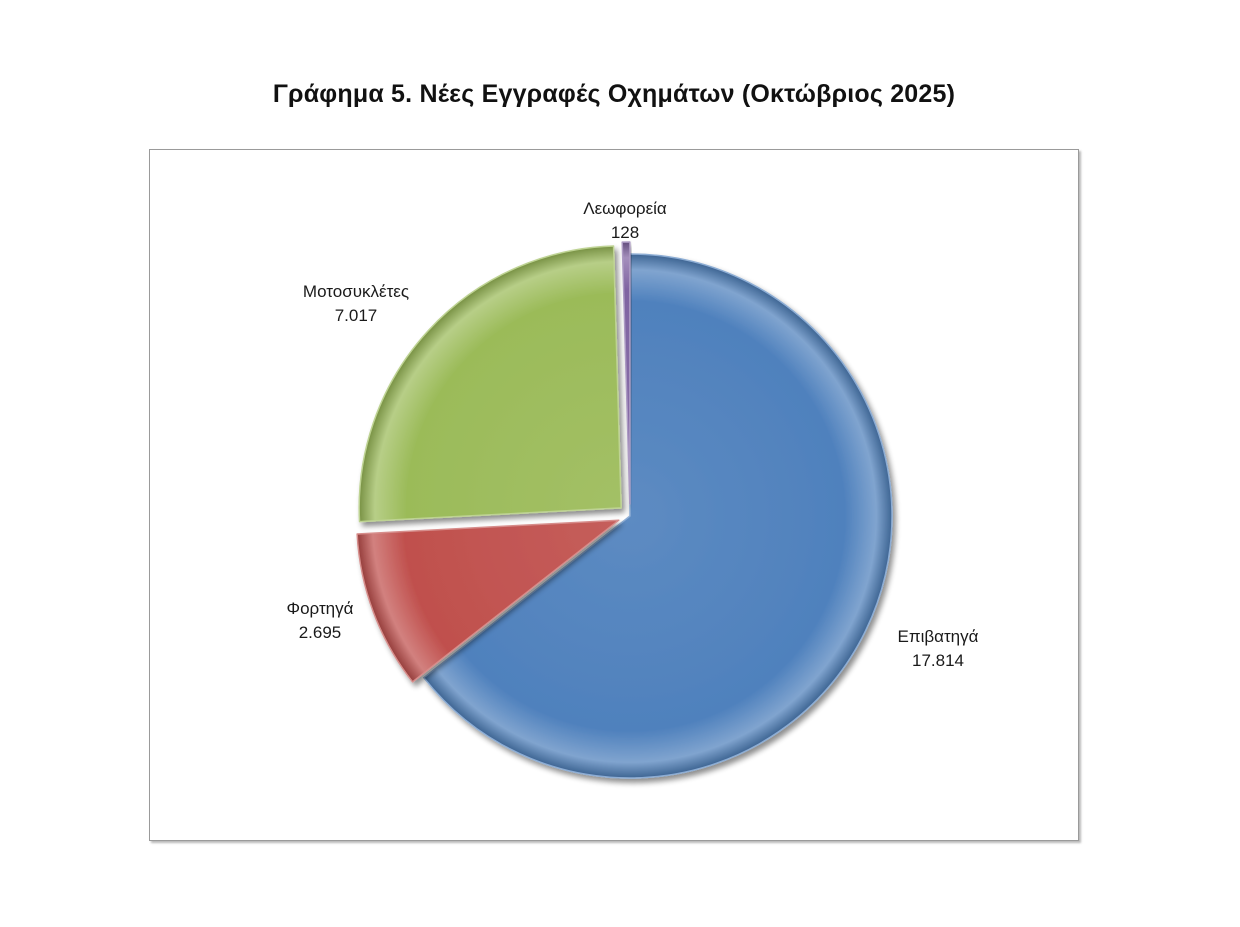 The height and width of the screenshot is (927, 1240). I want to click on slice-buses, so click(626, 373).